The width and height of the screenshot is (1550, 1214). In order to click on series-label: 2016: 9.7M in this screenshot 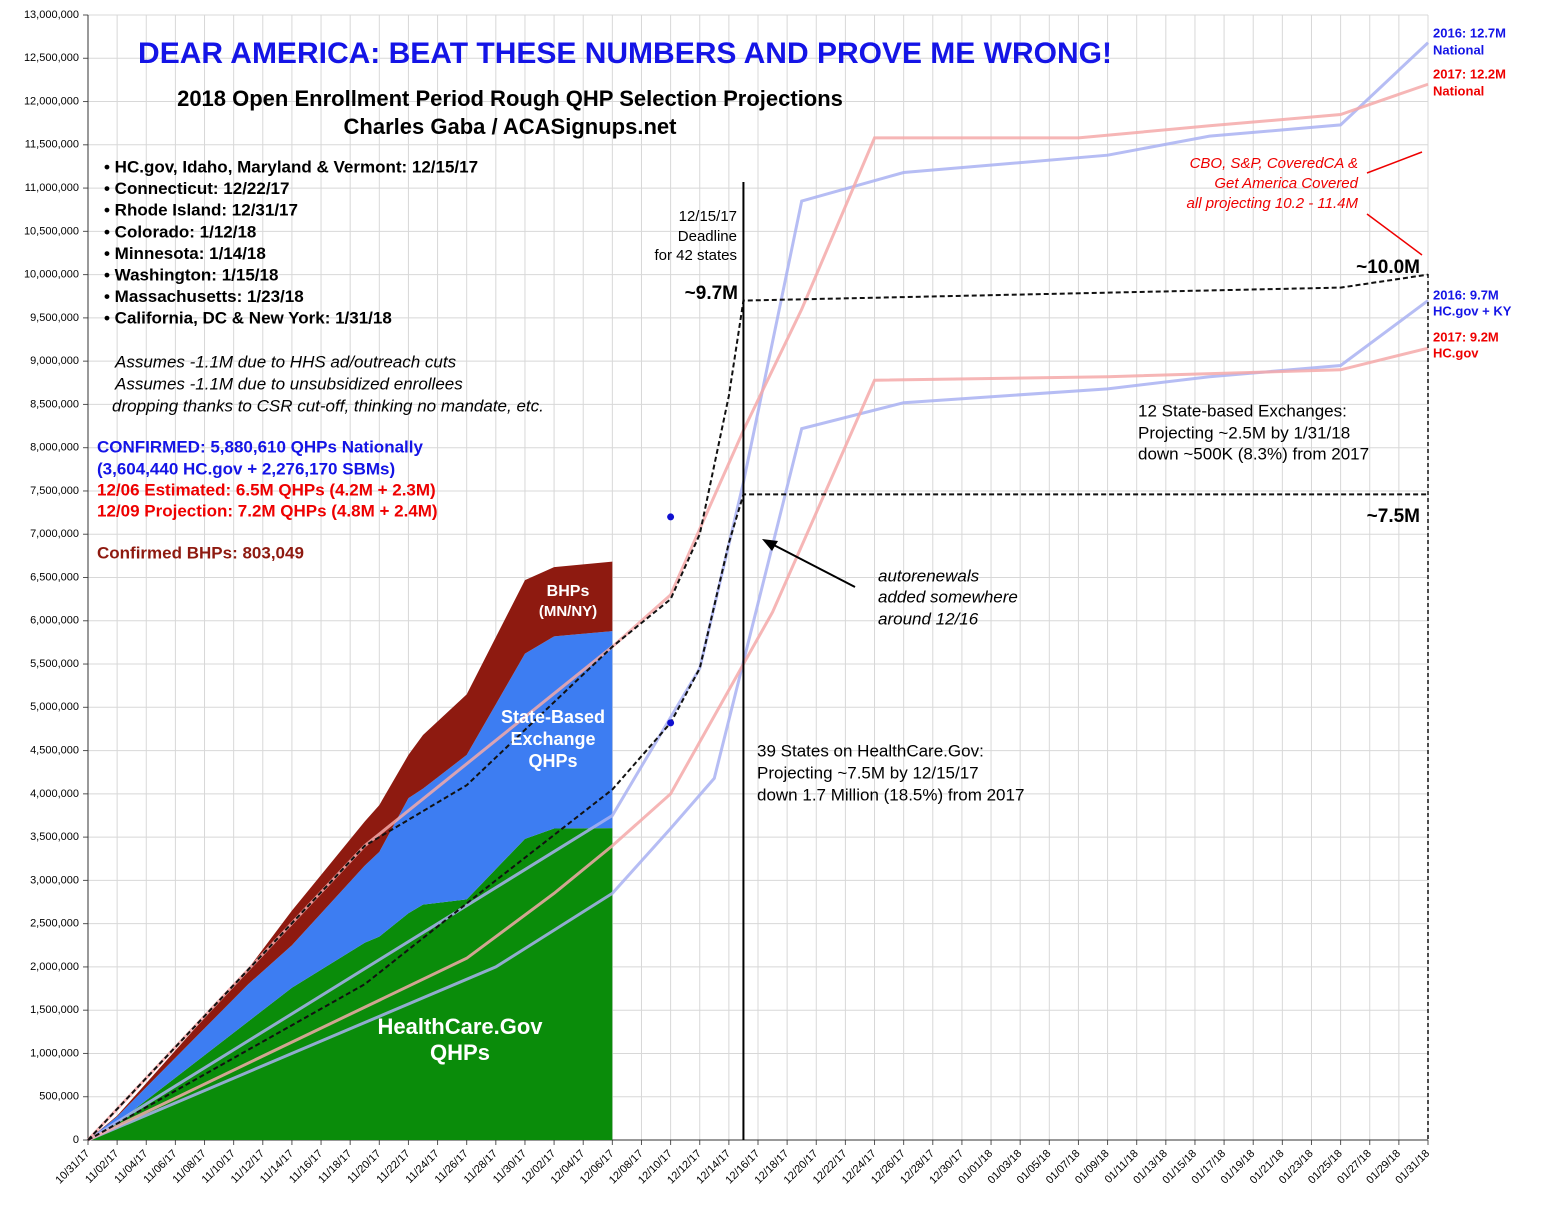, I will do `click(1466, 294)`.